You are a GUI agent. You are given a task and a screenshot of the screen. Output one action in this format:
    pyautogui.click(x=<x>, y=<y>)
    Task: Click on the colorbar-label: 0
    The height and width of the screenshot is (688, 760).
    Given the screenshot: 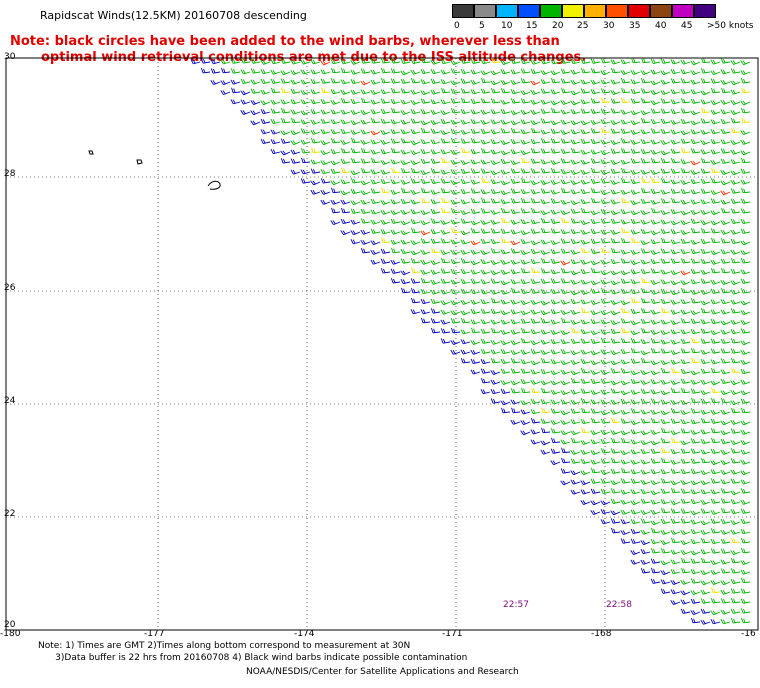 What is the action you would take?
    pyautogui.click(x=457, y=26)
    